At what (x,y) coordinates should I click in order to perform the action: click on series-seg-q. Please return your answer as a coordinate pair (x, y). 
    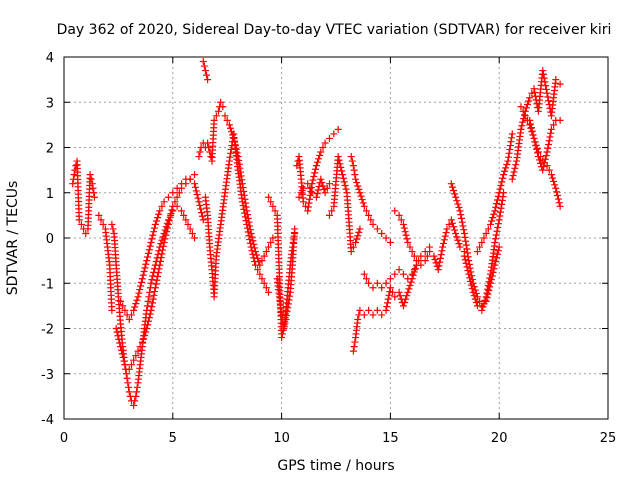
    Looking at the image, I should click on (385, 308).